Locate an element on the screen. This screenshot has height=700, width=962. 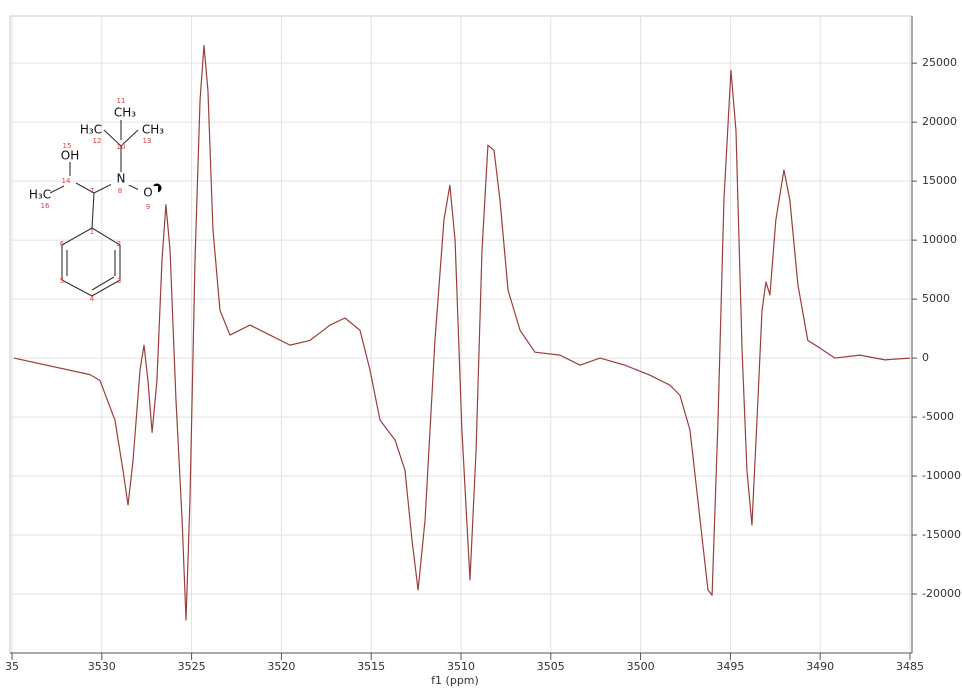
y-tick-label: -10000 is located at coordinates (941, 475).